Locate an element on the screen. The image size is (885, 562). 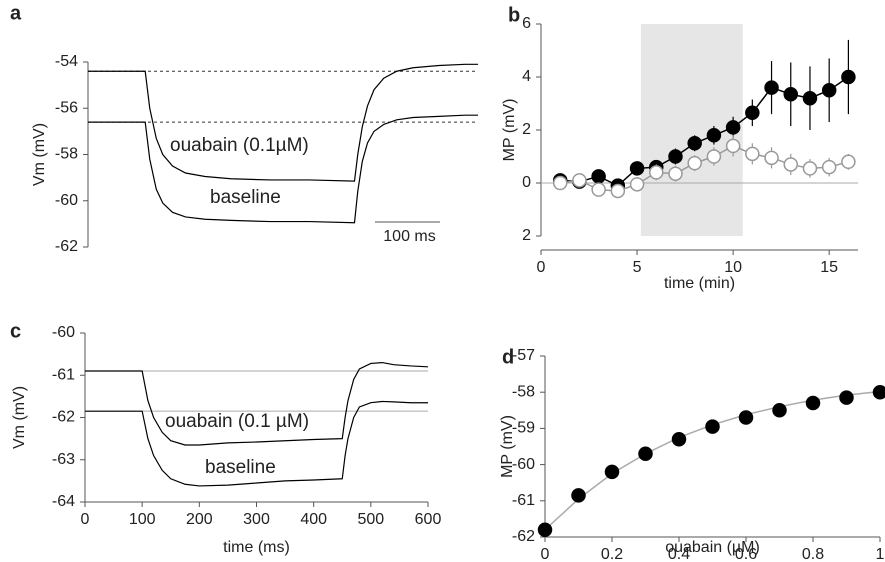
y-tick-label: -57 is located at coordinates (523, 355).